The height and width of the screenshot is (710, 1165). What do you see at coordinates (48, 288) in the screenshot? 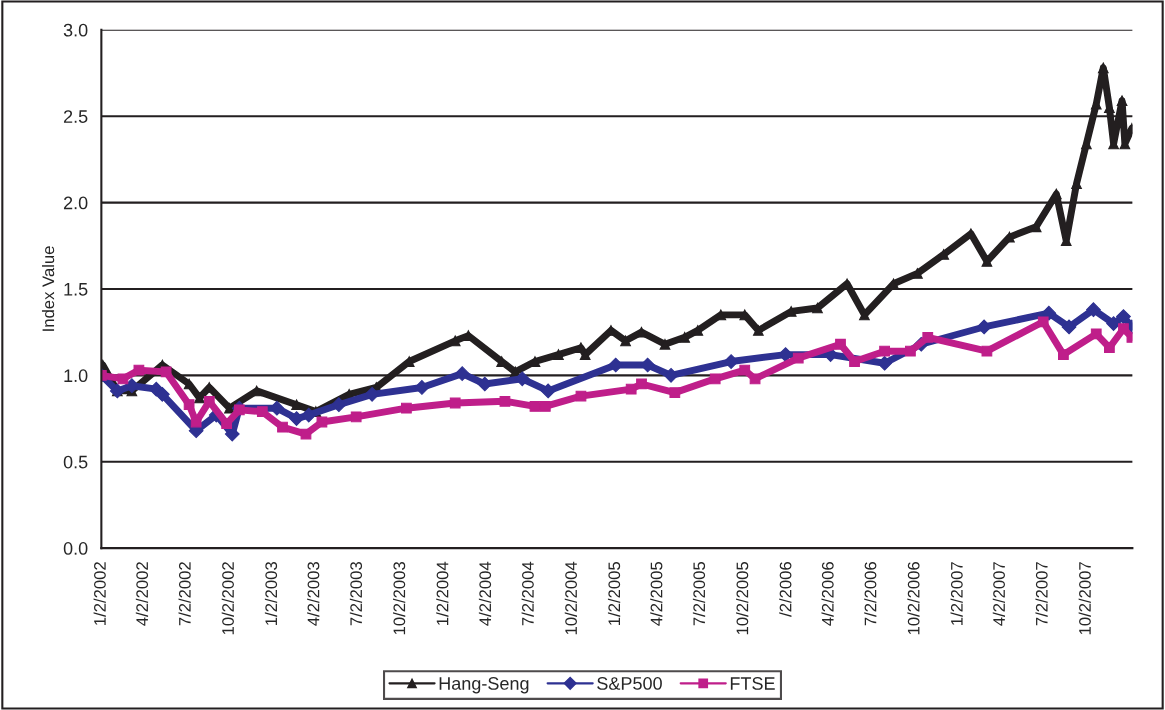
I see `y-axis-title: Index Value` at bounding box center [48, 288].